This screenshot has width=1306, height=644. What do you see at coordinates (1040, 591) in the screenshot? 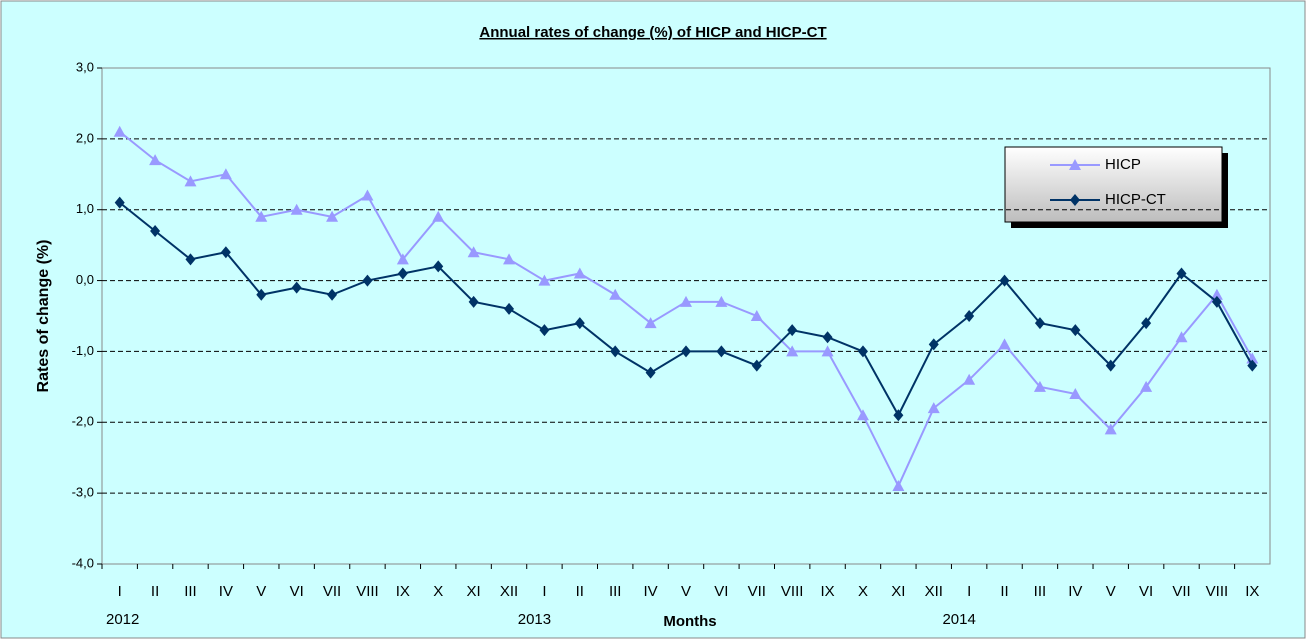
I see `x-tick-label: III` at bounding box center [1040, 591].